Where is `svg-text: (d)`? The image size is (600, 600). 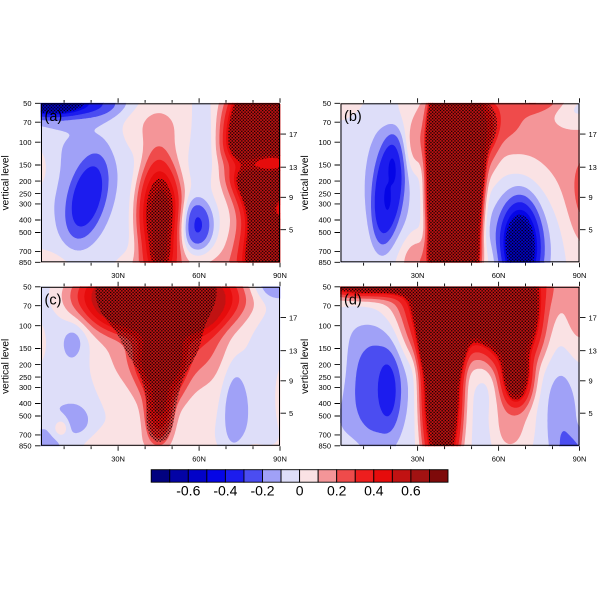
svg-text: (d) is located at coordinates (353, 300).